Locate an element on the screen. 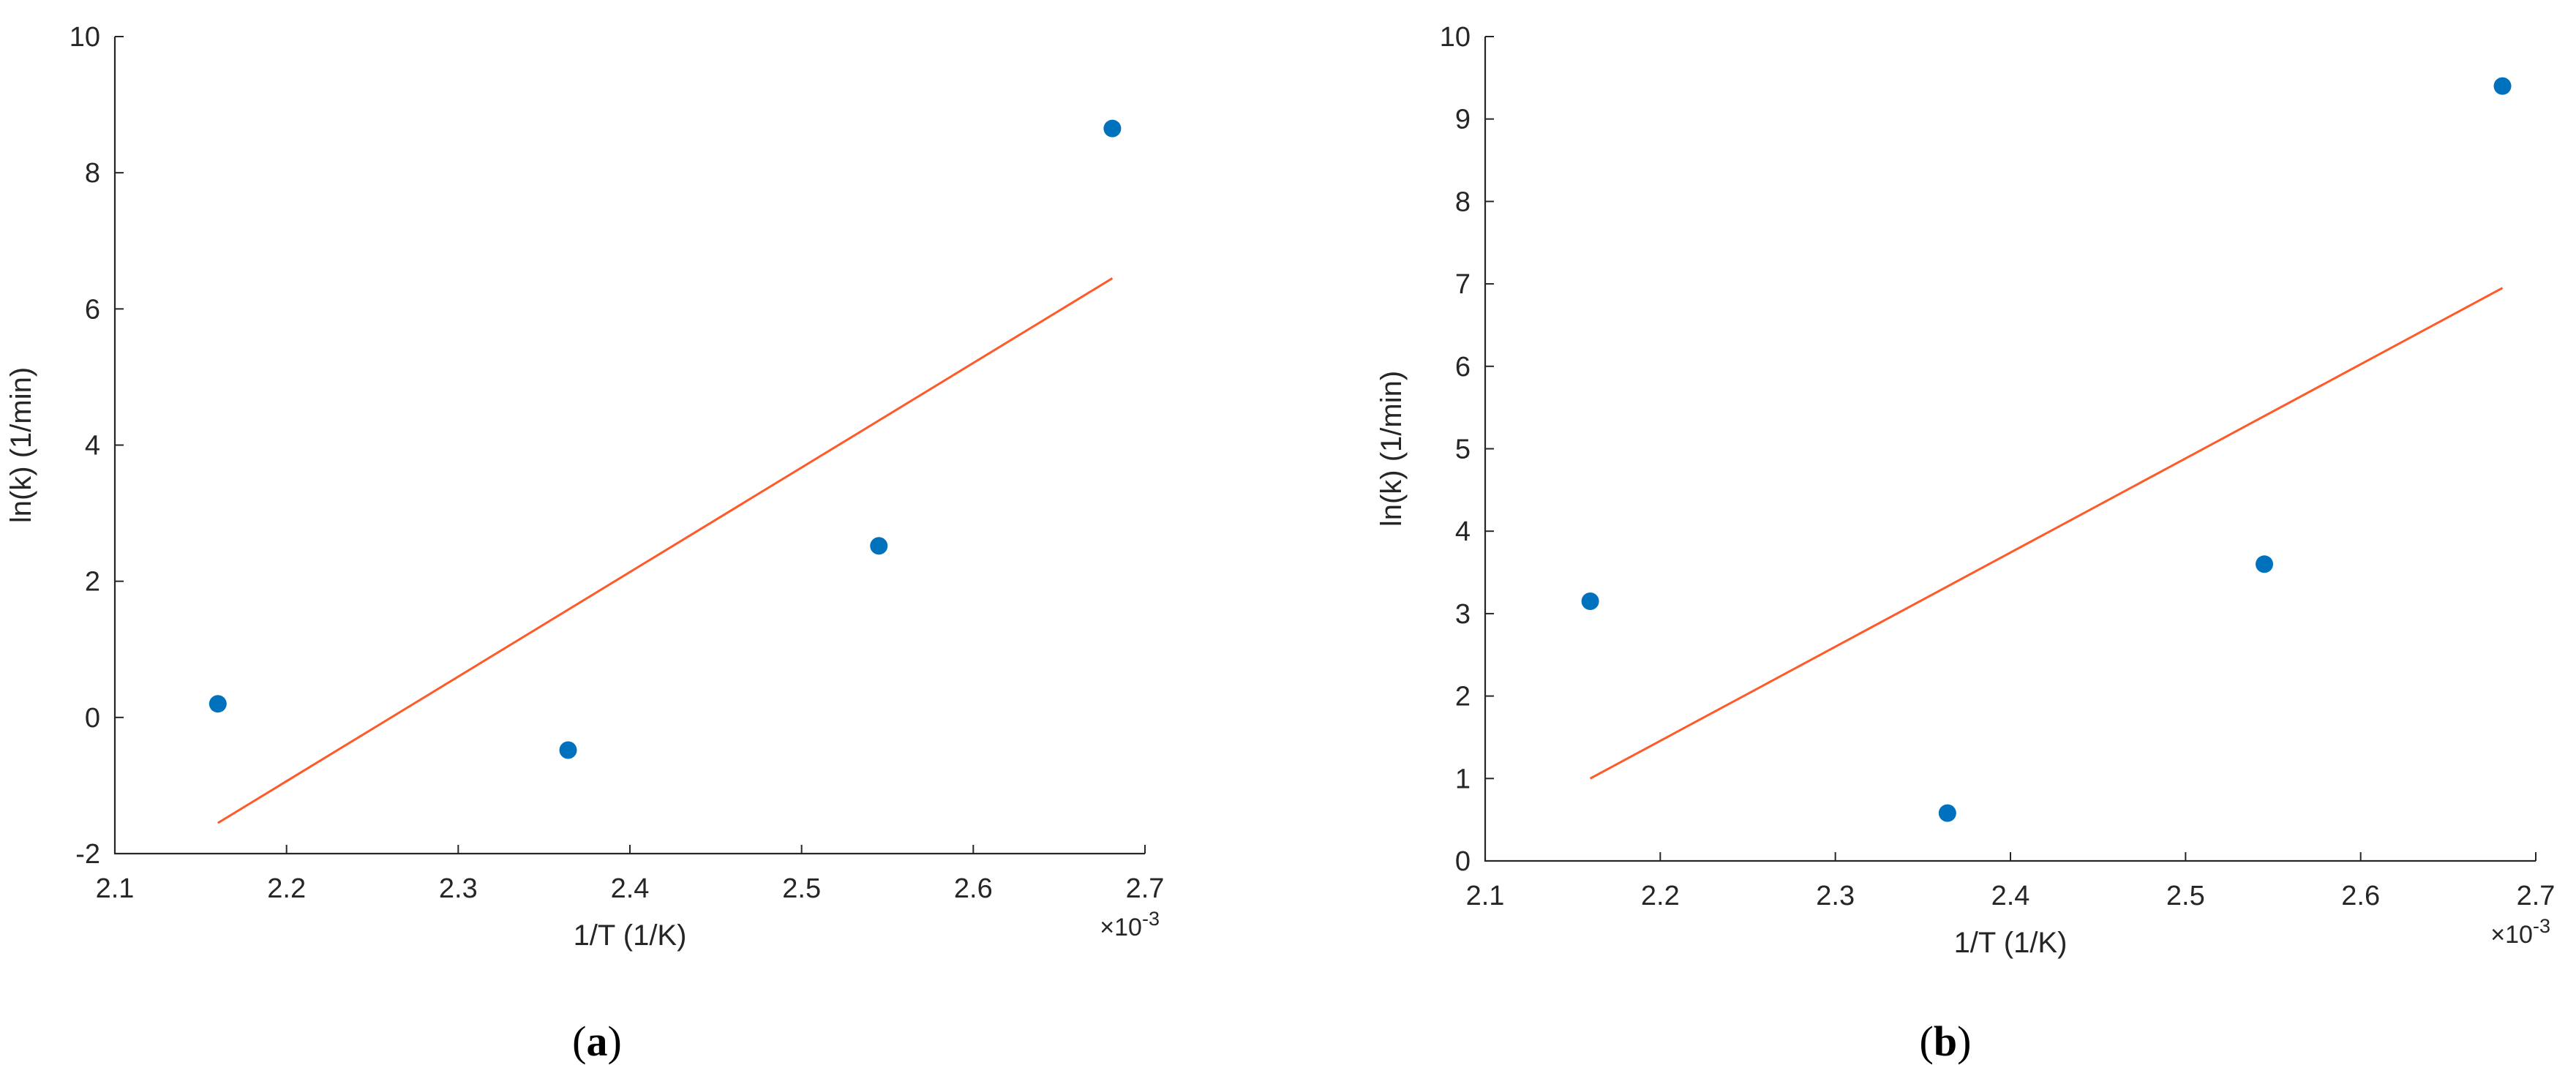  caption-a-letter: a is located at coordinates (597, 1041).